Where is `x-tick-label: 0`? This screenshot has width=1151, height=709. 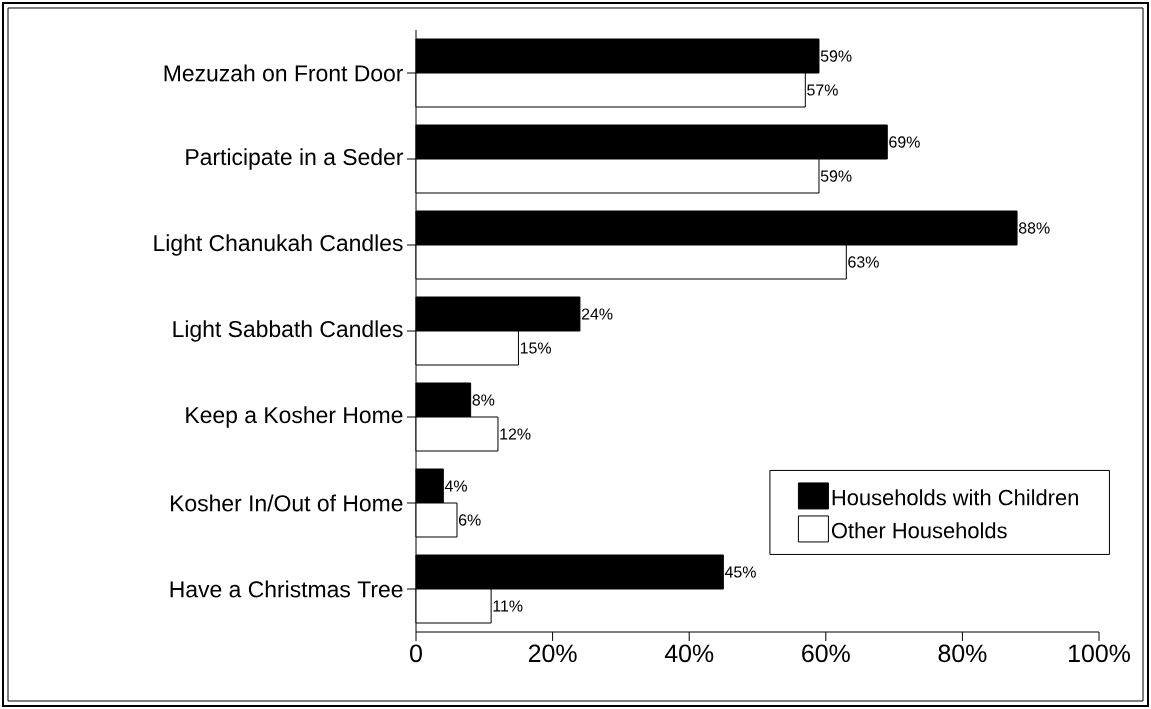 x-tick-label: 0 is located at coordinates (416, 653).